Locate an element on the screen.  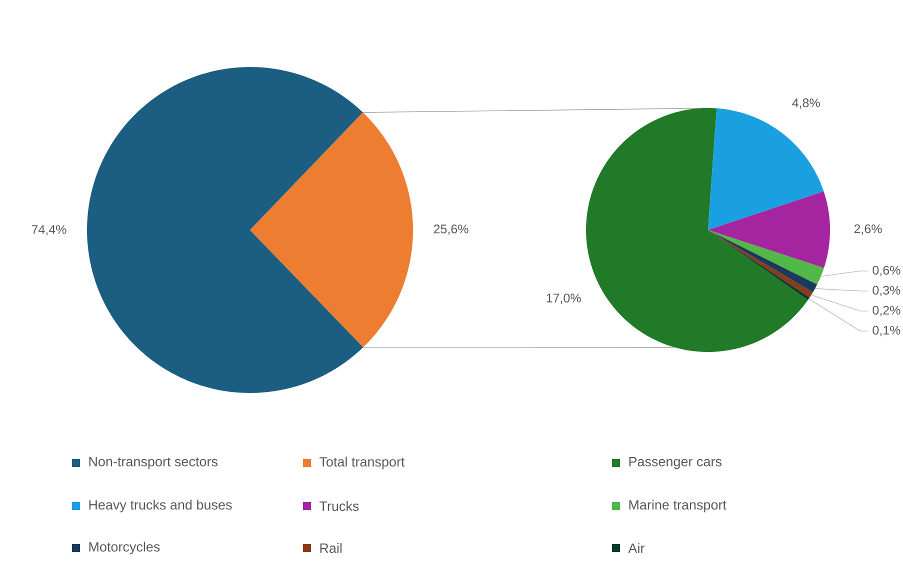
data-label: 0,2% is located at coordinates (886, 311).